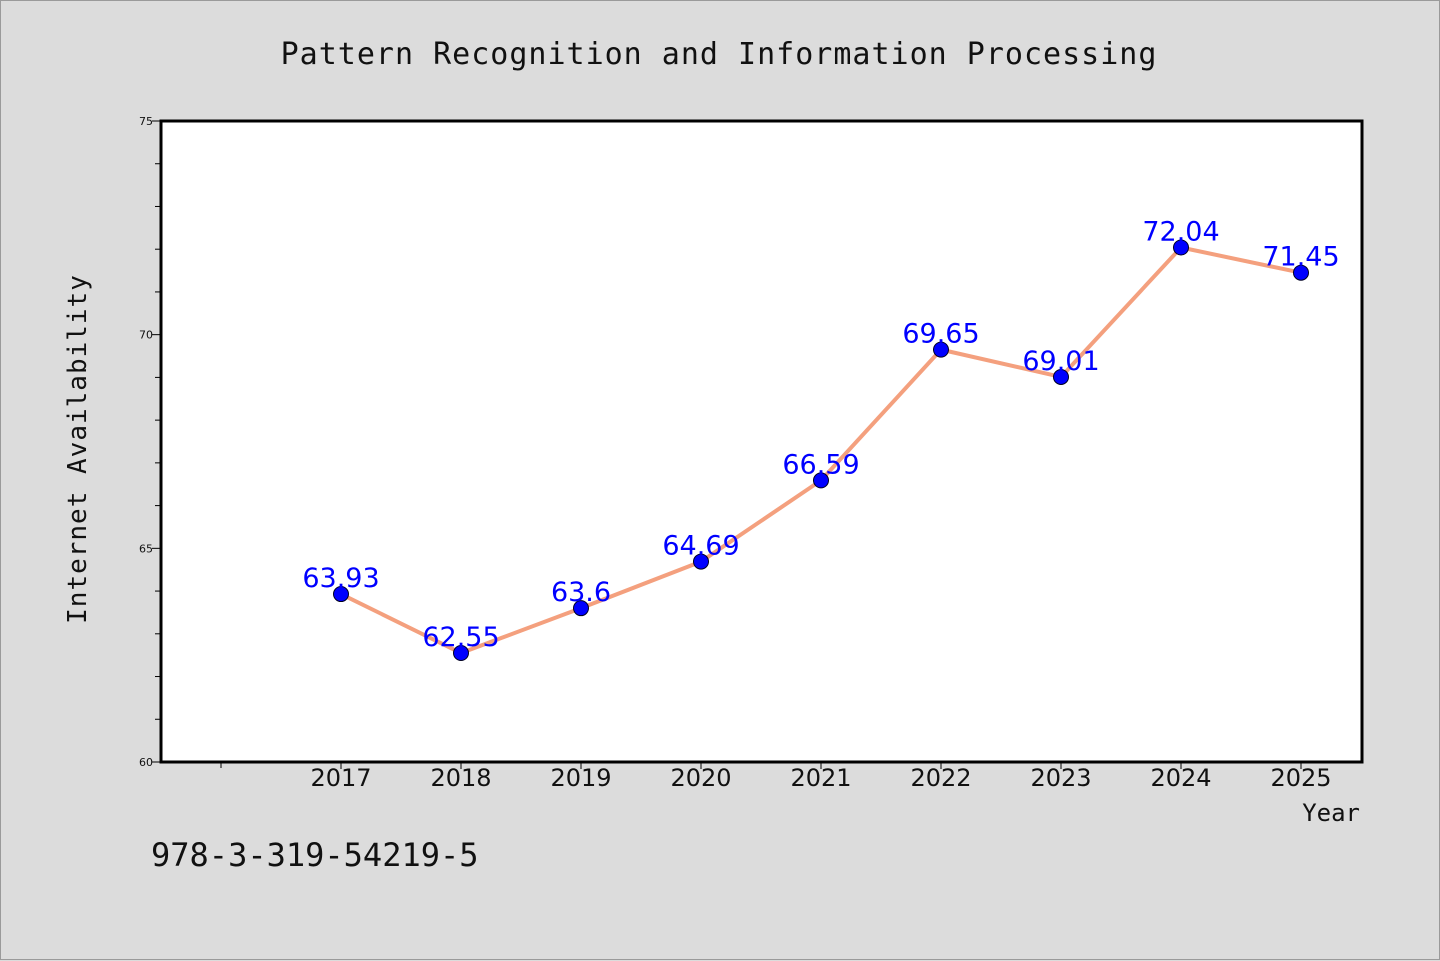 The height and width of the screenshot is (961, 1440). What do you see at coordinates (820, 464) in the screenshot?
I see `data-label: 66.59` at bounding box center [820, 464].